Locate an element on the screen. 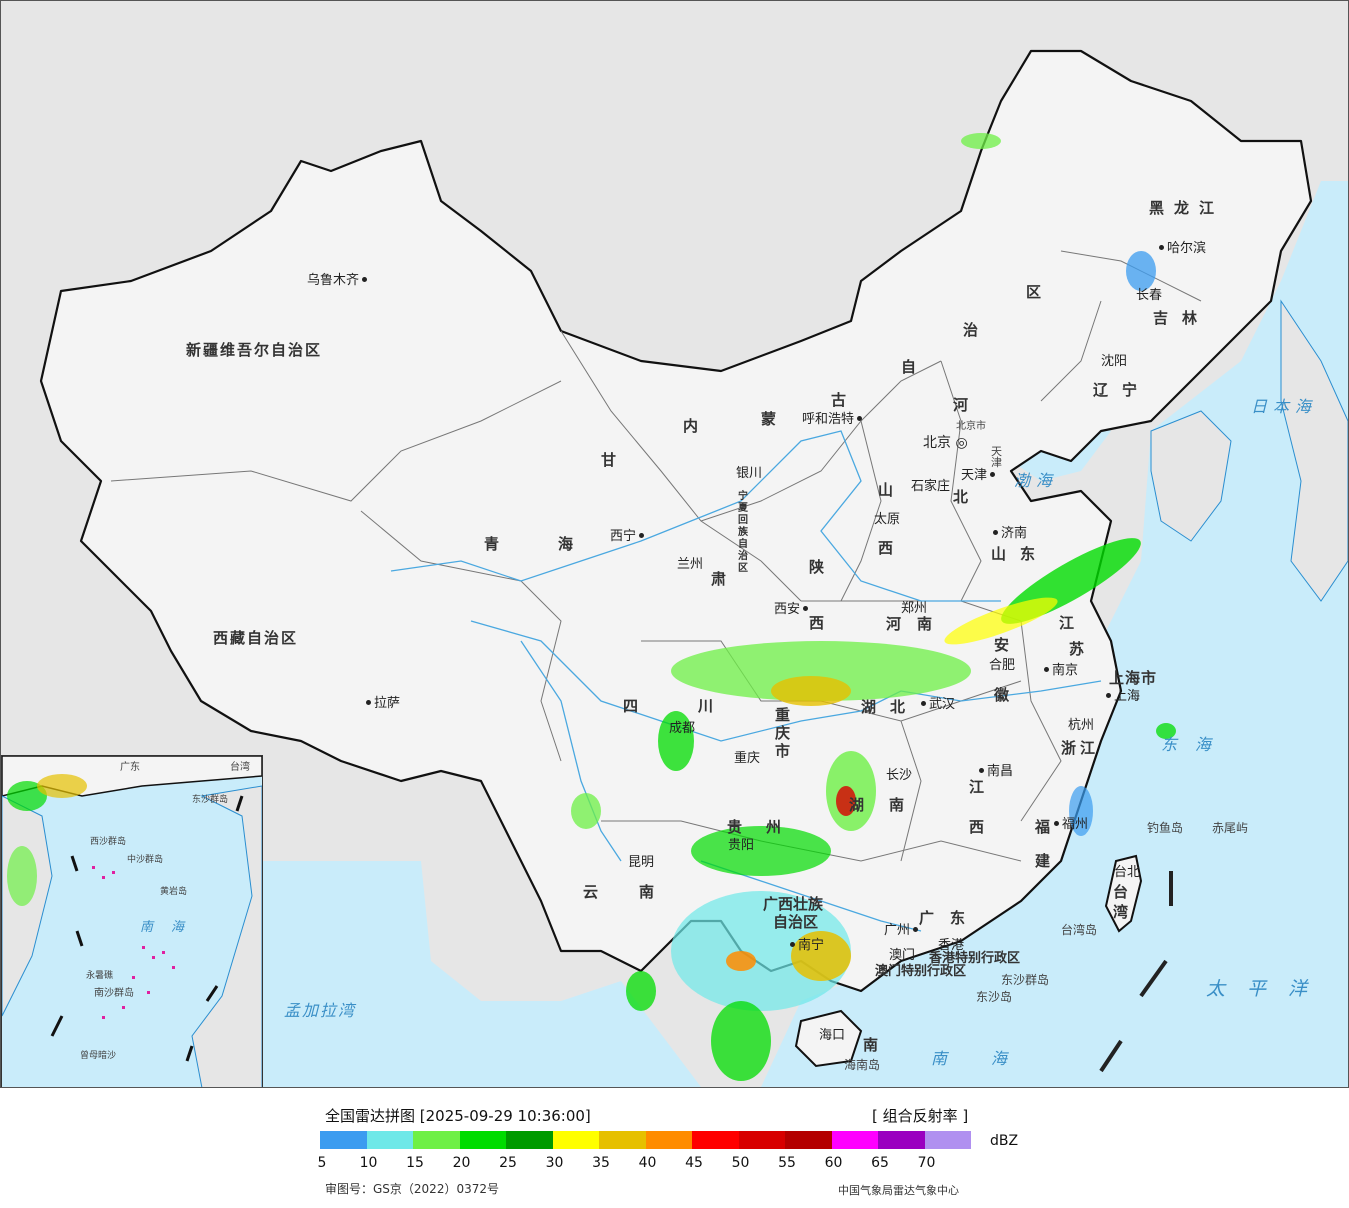 The height and width of the screenshot is (1208, 1349). city-changchun: 长春 is located at coordinates (1149, 295).